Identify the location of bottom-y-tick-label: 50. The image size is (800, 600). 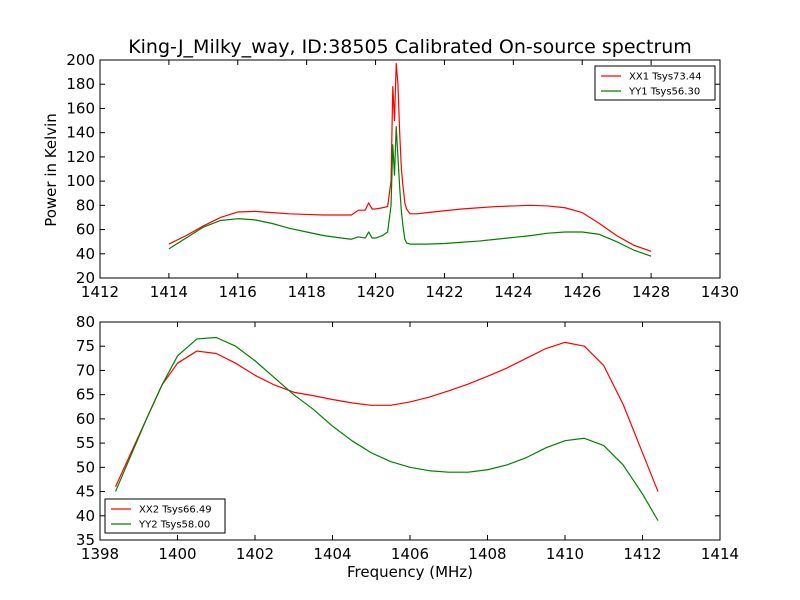
(85, 467).